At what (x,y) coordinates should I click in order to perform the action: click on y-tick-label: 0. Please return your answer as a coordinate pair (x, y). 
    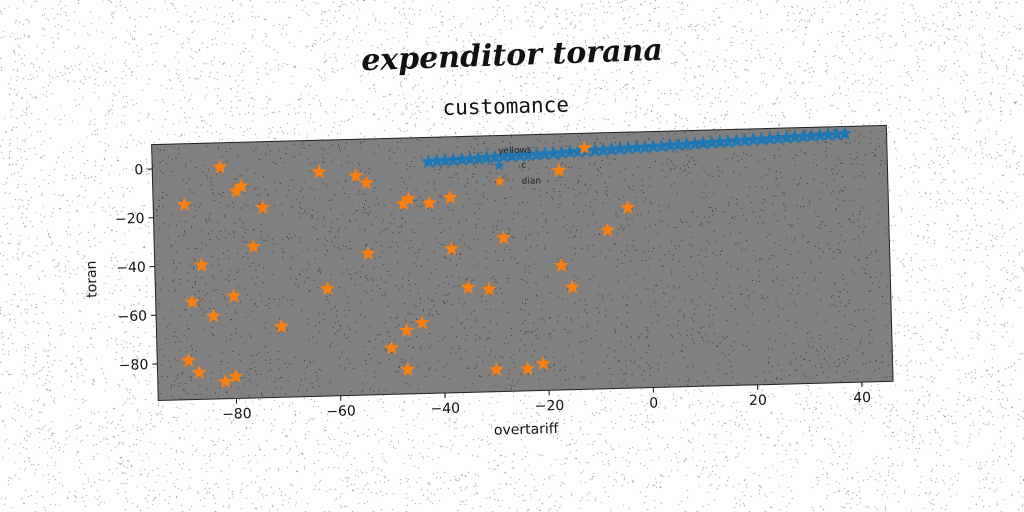
    Looking at the image, I should click on (138, 170).